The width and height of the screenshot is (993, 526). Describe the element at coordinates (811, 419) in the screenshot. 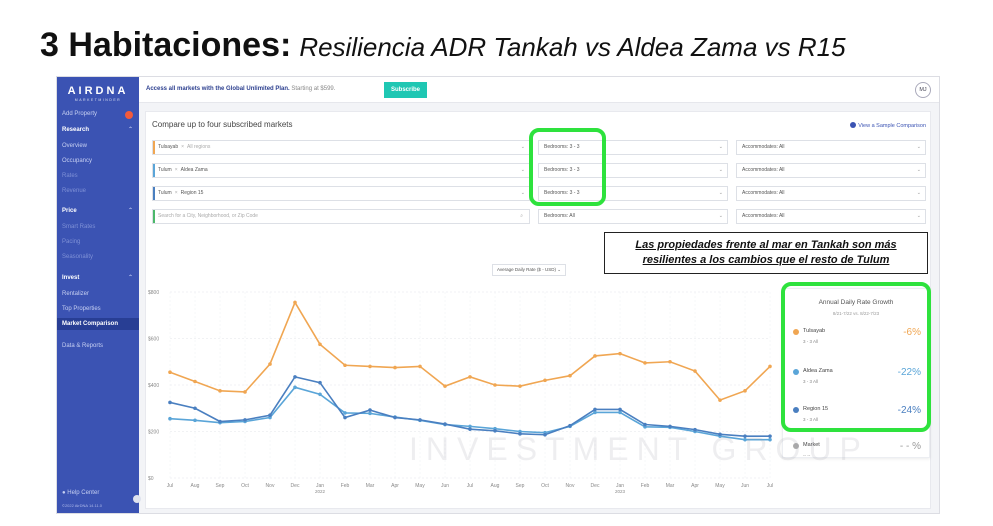

I see `growth-meta: 3 - 3 All` at that location.